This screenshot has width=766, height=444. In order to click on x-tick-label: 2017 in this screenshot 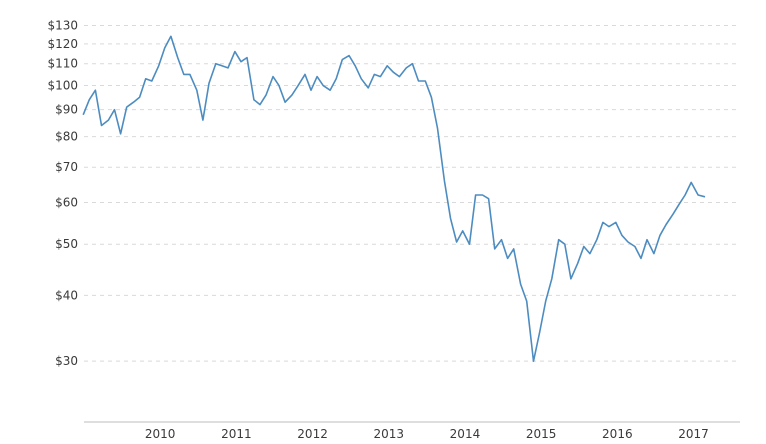, I will do `click(693, 434)`.